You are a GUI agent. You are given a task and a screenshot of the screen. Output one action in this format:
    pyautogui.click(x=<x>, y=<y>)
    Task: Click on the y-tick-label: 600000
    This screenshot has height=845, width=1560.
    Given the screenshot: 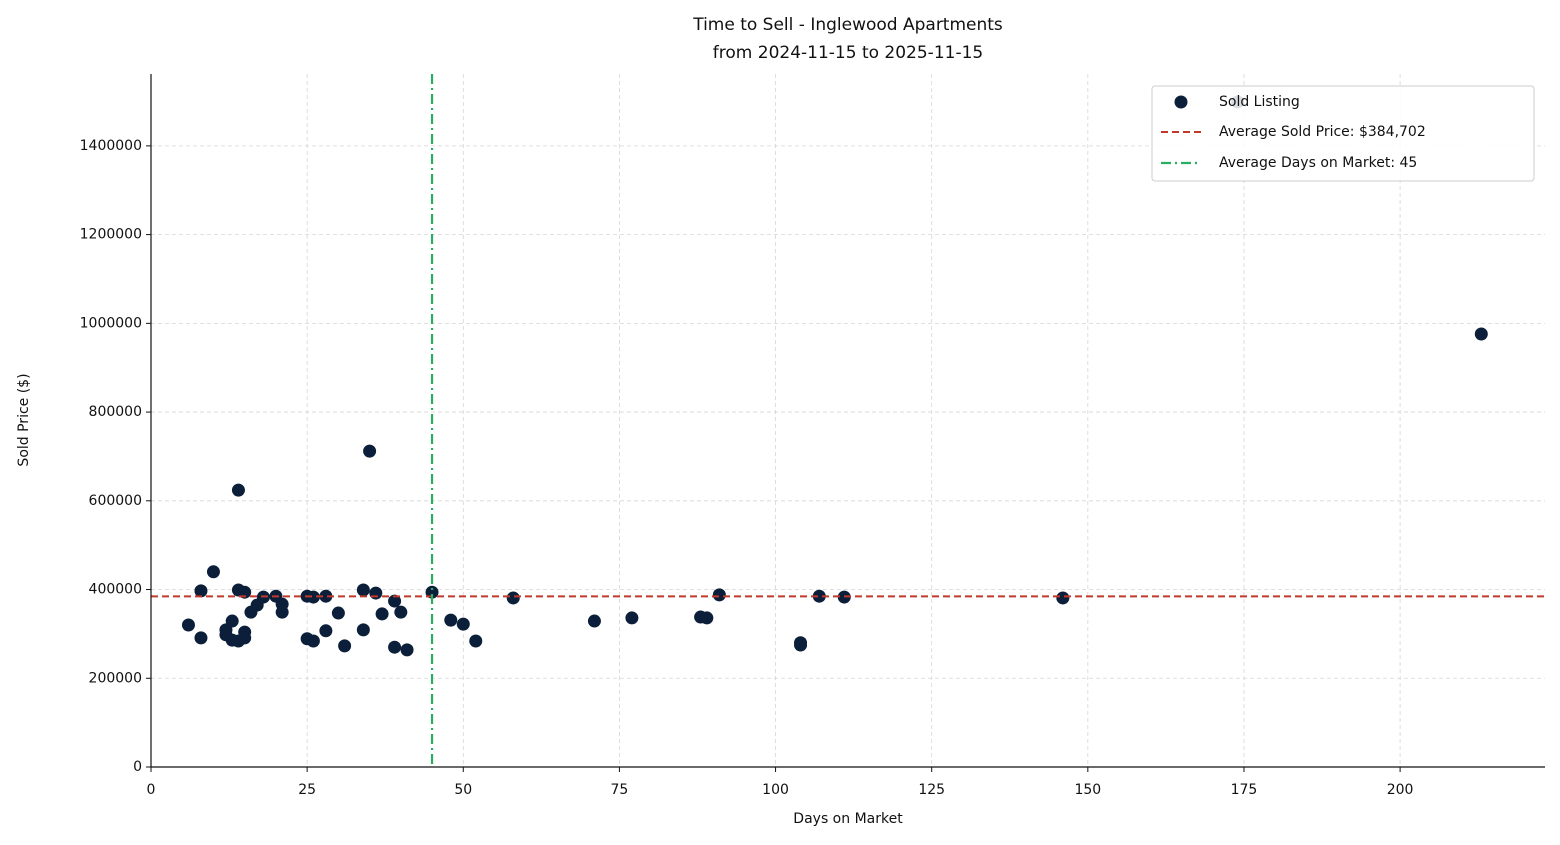 What is the action you would take?
    pyautogui.click(x=115, y=501)
    